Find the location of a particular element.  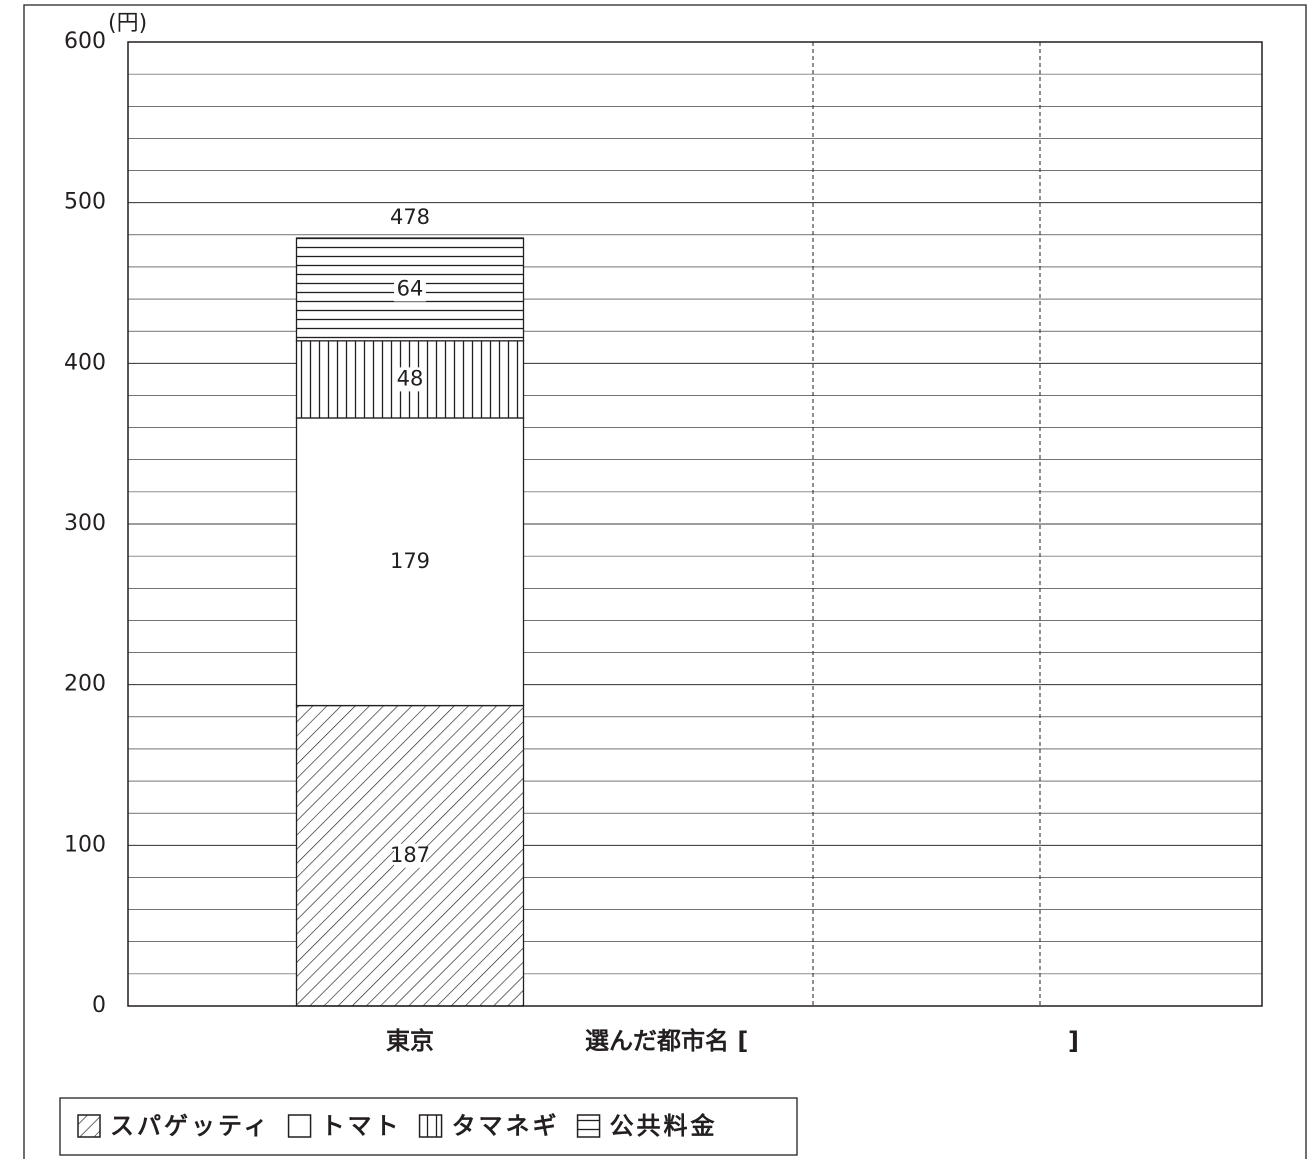

y-tick-label: 300 is located at coordinates (85, 523).